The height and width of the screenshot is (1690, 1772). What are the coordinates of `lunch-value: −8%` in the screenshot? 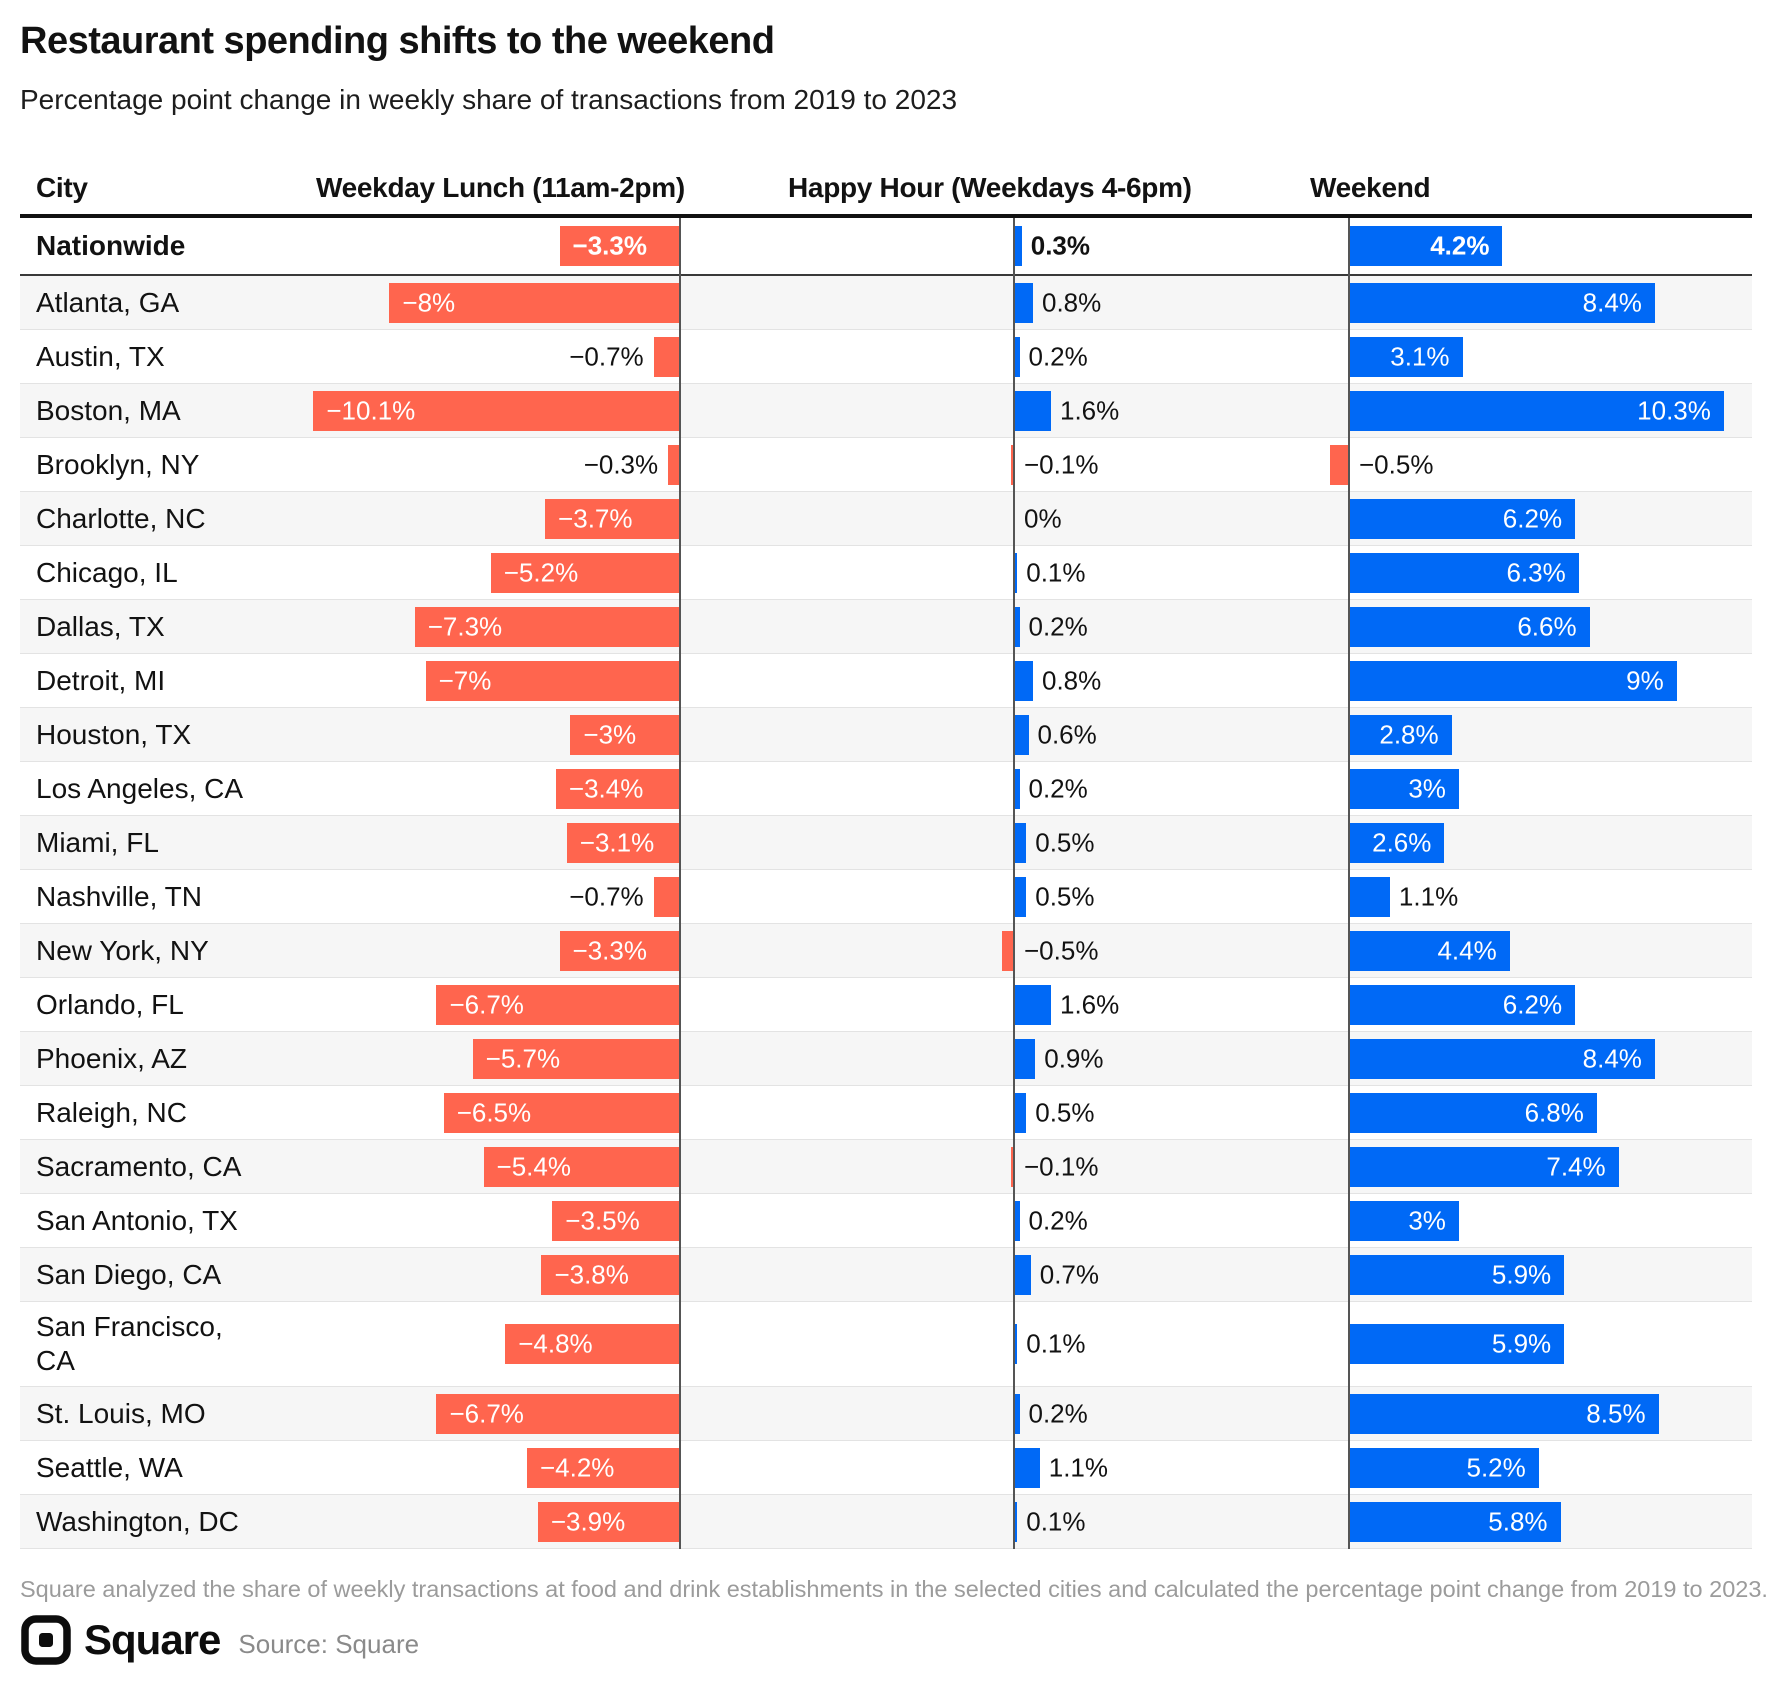 It's located at (429, 302).